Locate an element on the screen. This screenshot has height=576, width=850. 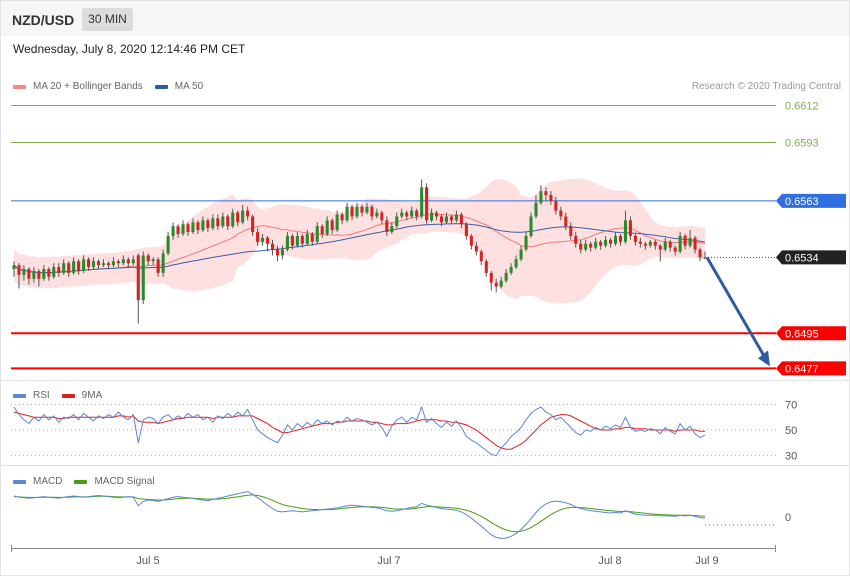
level-tag-0.6495 is located at coordinates (811, 333).